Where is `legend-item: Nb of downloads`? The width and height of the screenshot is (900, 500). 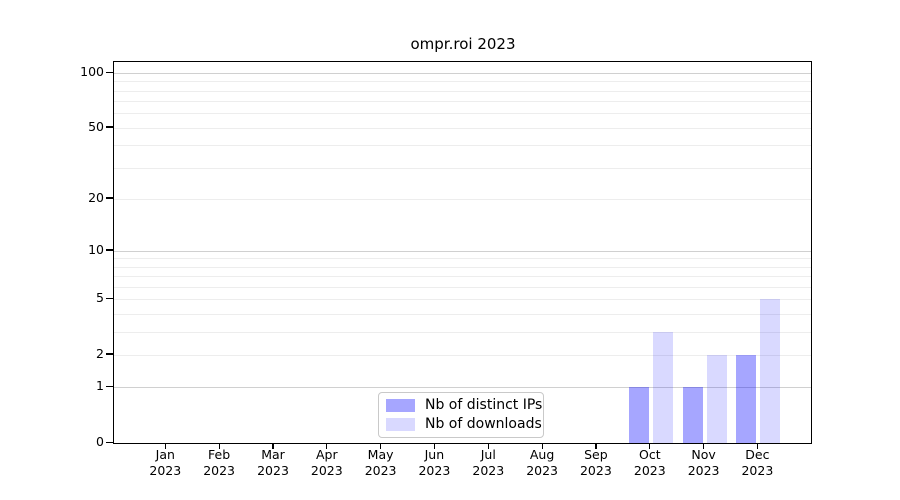
legend-item: Nb of downloads is located at coordinates (464, 424).